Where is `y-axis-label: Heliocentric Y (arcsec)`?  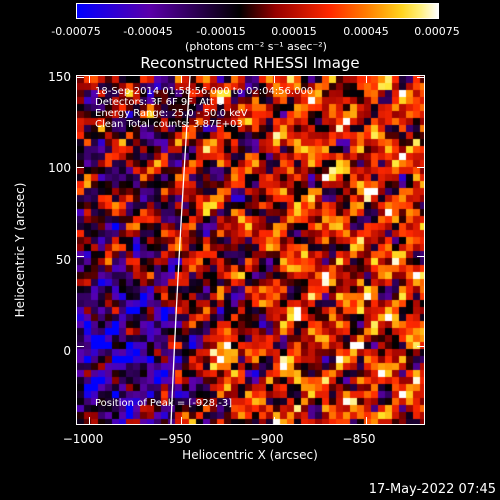 y-axis-label: Heliocentric Y (arcsec) is located at coordinates (20, 250).